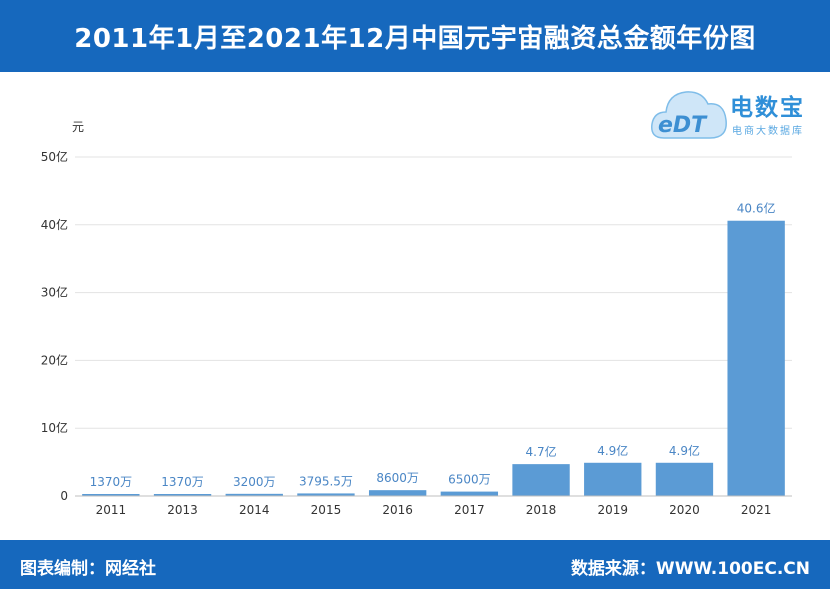 Image resolution: width=830 pixels, height=589 pixels. Describe the element at coordinates (397, 478) in the screenshot. I see `data-label: 8600万` at that location.